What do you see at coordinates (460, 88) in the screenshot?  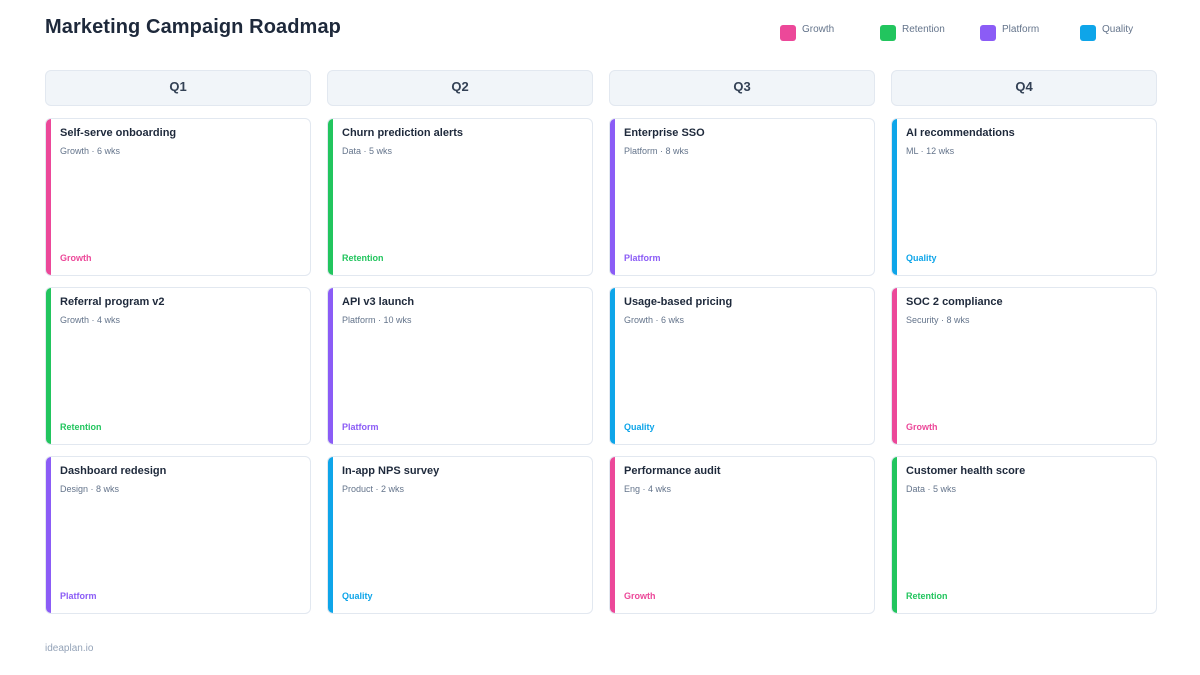 I see `column-header: Q2` at bounding box center [460, 88].